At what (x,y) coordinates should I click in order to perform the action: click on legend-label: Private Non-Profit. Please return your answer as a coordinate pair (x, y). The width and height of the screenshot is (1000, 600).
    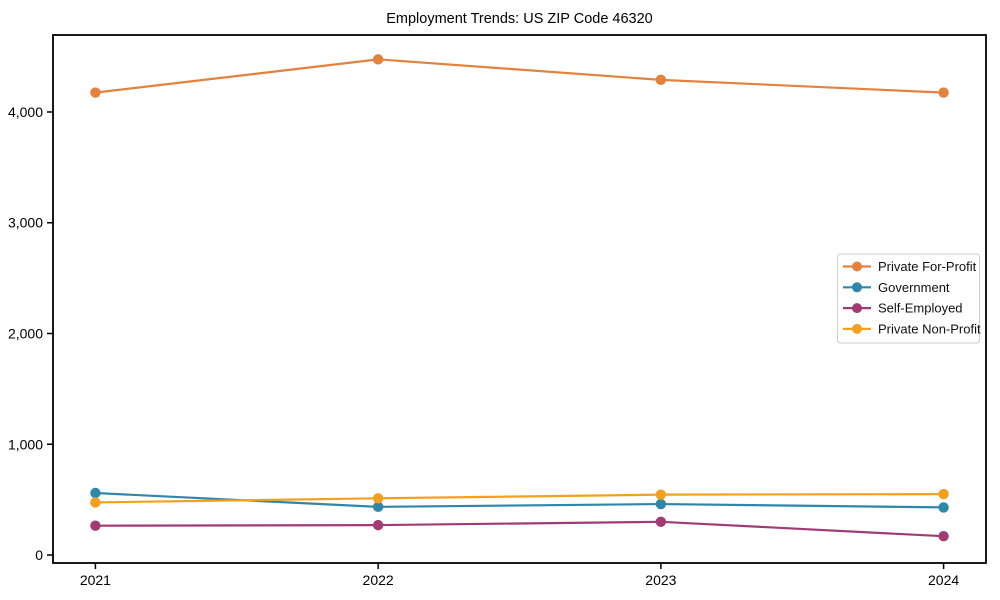
    Looking at the image, I should click on (929, 328).